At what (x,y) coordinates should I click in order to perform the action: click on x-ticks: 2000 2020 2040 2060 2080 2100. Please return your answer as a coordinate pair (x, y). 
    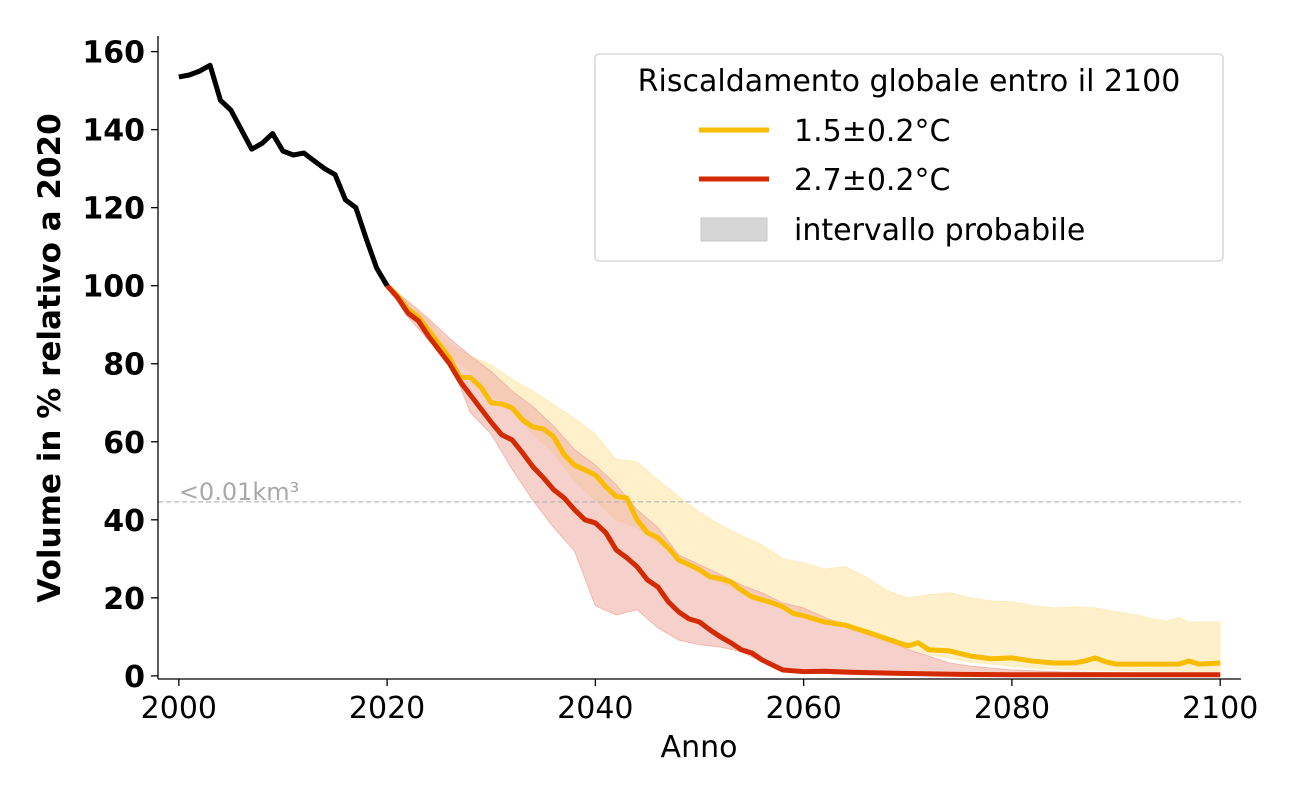
    Looking at the image, I should click on (699, 702).